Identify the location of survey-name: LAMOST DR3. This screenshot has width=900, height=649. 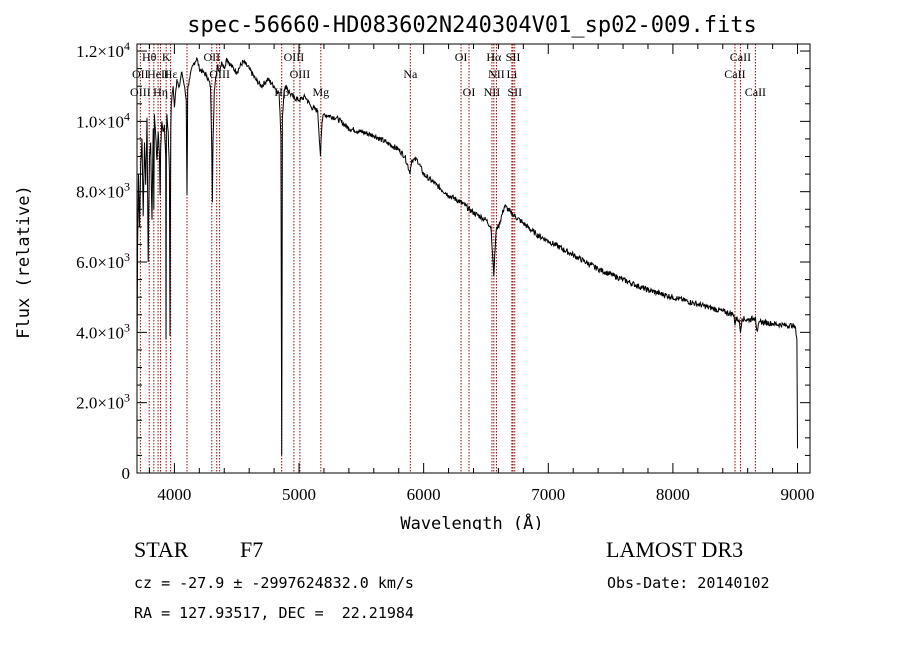
(675, 549).